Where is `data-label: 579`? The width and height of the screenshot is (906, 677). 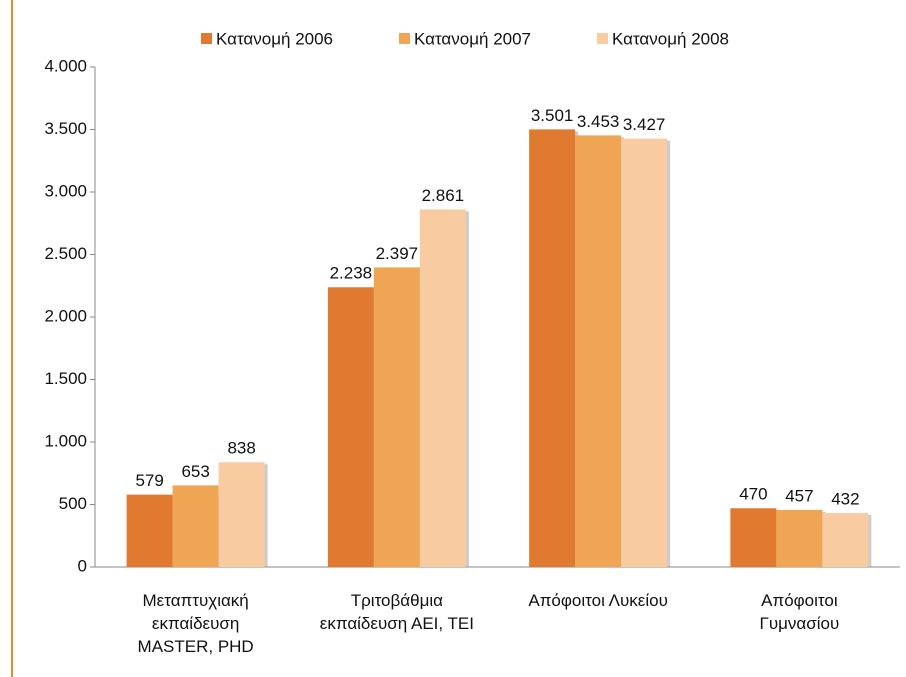 data-label: 579 is located at coordinates (149, 480).